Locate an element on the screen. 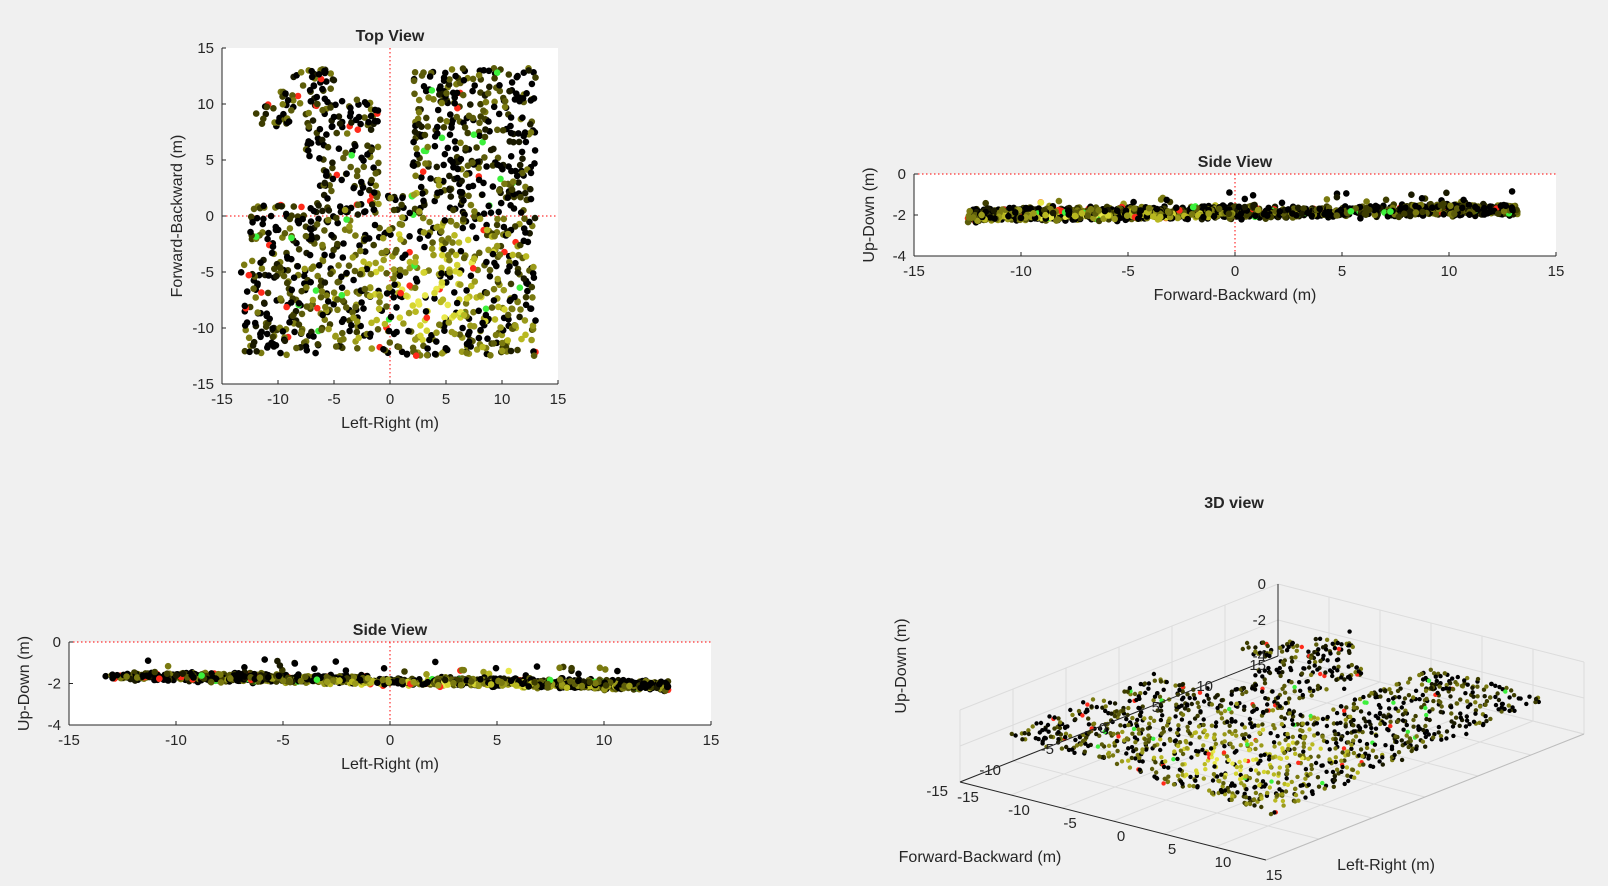  x-tick-label: 10 is located at coordinates (604, 740).